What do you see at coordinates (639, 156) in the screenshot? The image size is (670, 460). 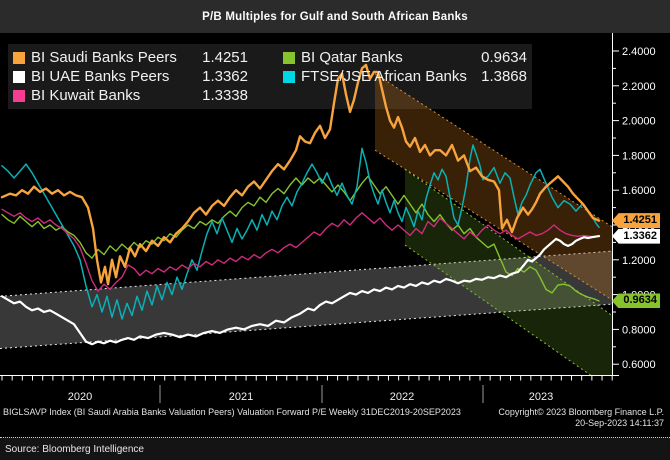 I see `y-axis-label: 1.8000` at bounding box center [639, 156].